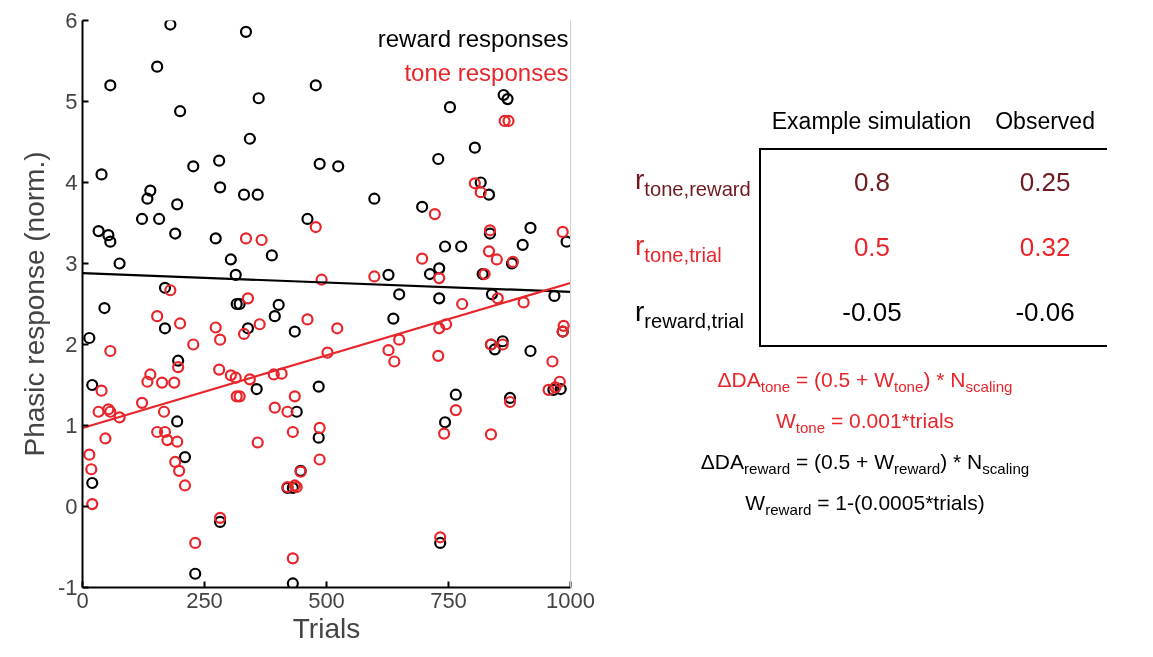 The height and width of the screenshot is (657, 1153). Describe the element at coordinates (865, 463) in the screenshot. I see `text: ΔDA$_{reward}$ = (0.5 + W$_{reward}$) * N$_{scaling}$` at that location.